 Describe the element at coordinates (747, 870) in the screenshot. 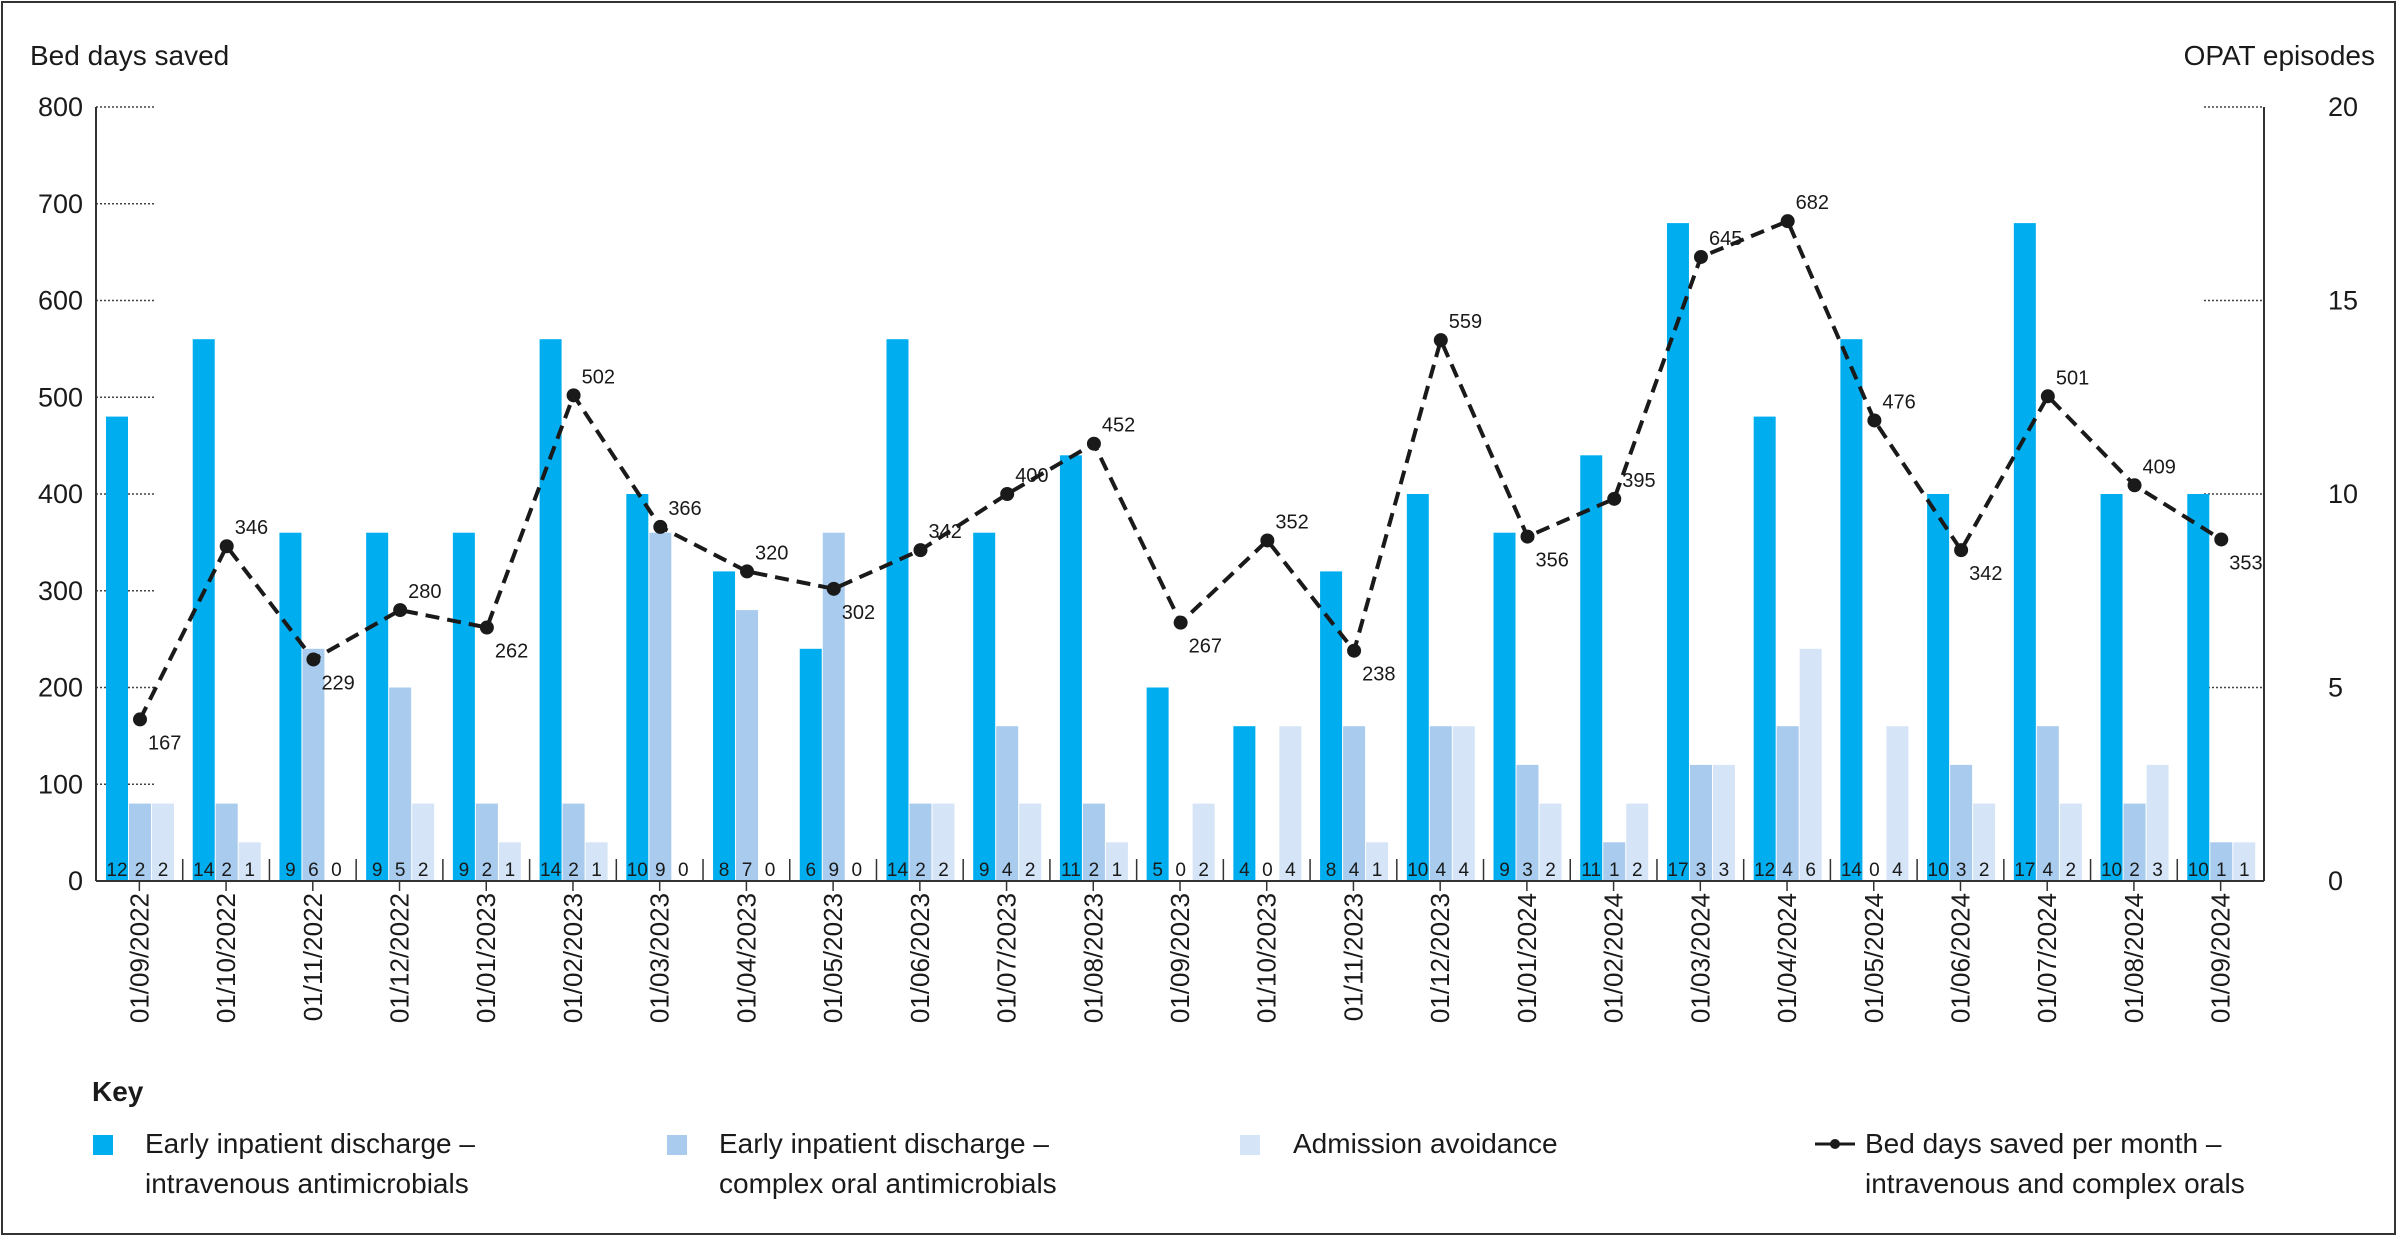

I see `episode-count-label: 7` at that location.